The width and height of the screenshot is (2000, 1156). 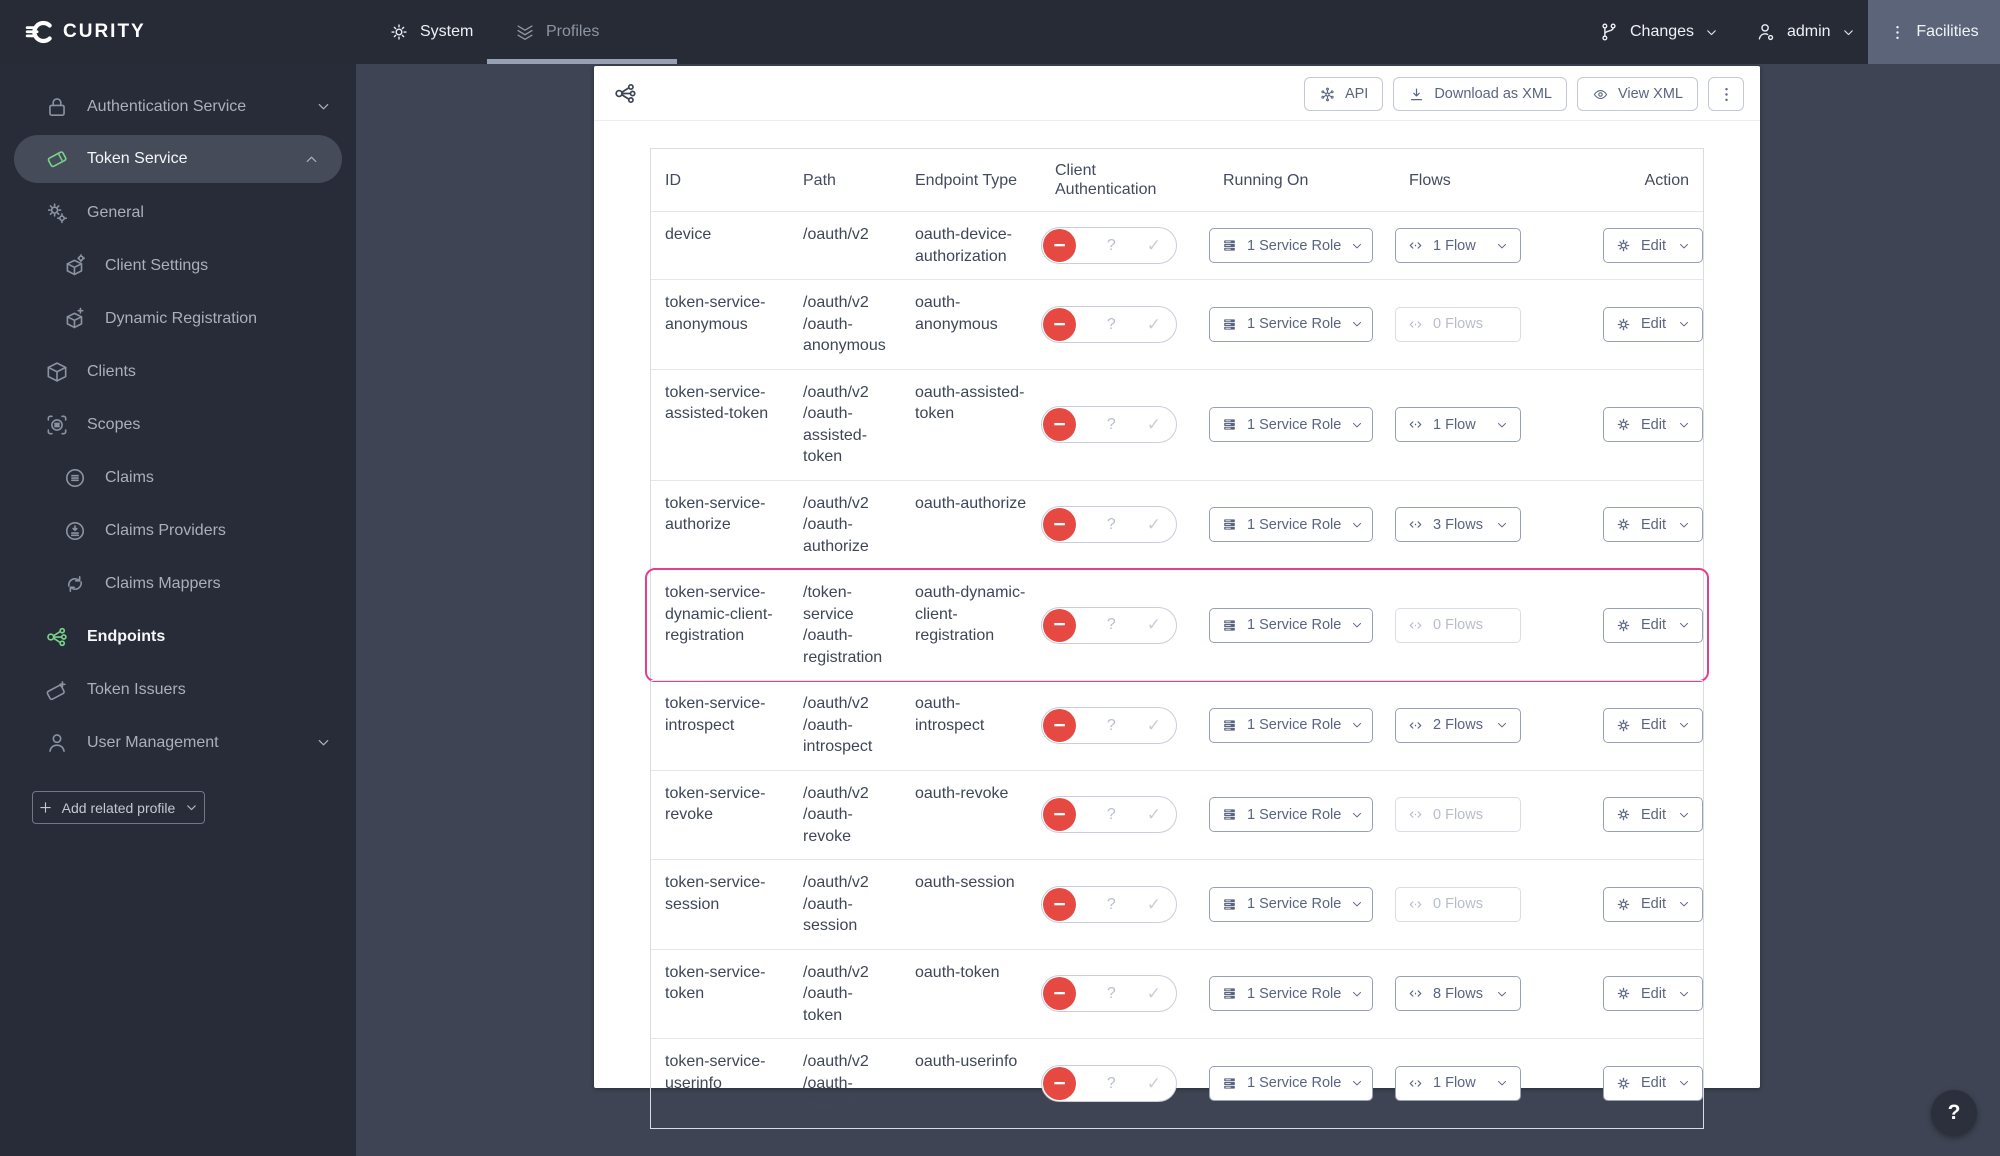 I want to click on more-options-button, so click(x=1726, y=94).